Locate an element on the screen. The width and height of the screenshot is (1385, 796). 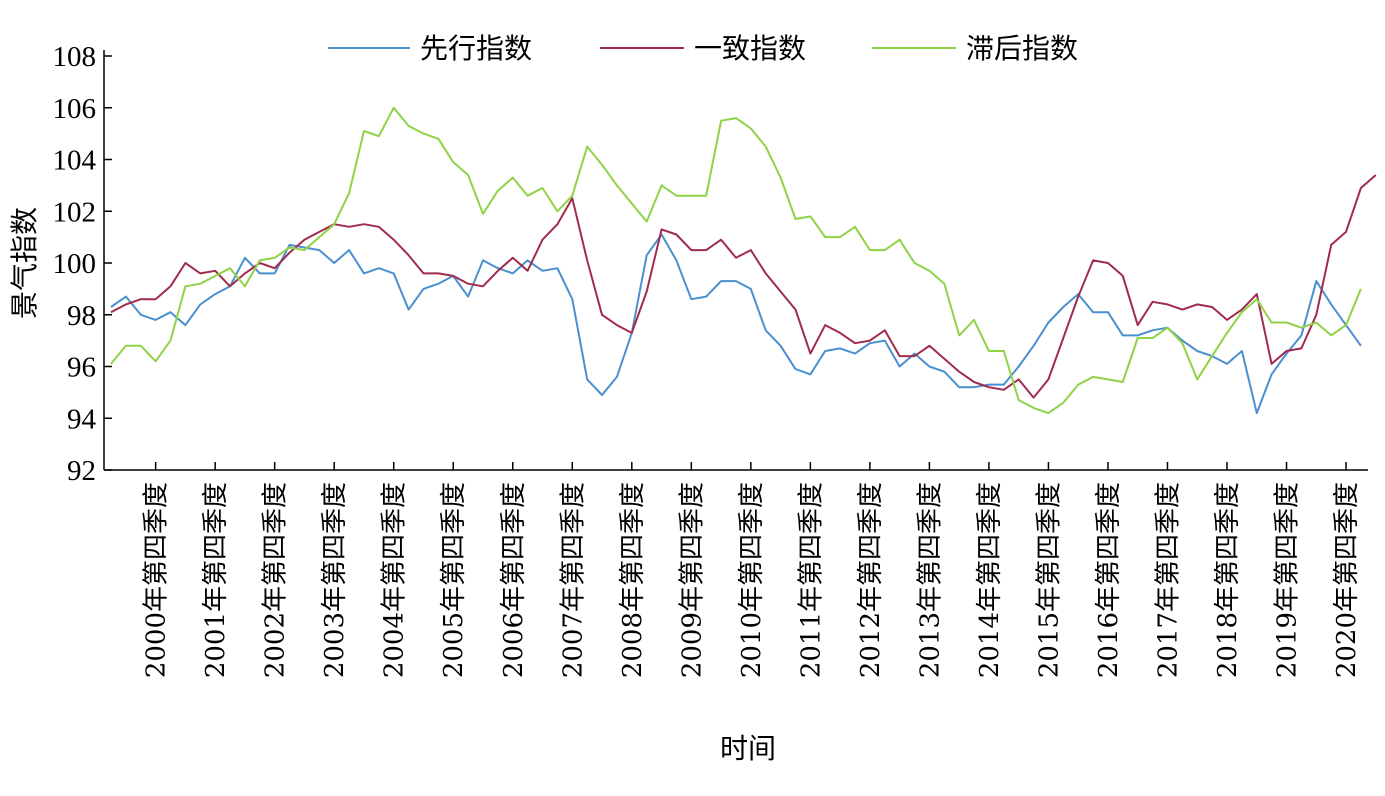
y-tick-label: 108 is located at coordinates (75, 57).